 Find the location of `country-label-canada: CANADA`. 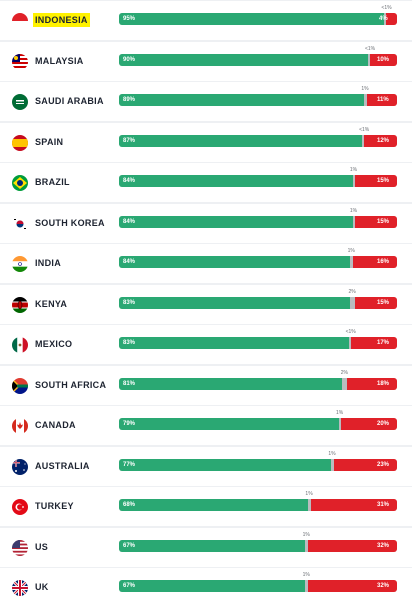

country-label-canada: CANADA is located at coordinates (55, 425).